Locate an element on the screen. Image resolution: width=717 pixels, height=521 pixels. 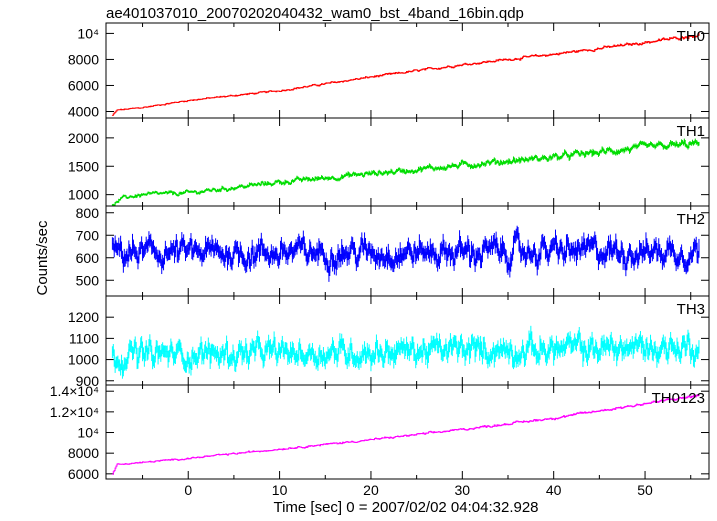
x-tick-label: 30 is located at coordinates (463, 490).